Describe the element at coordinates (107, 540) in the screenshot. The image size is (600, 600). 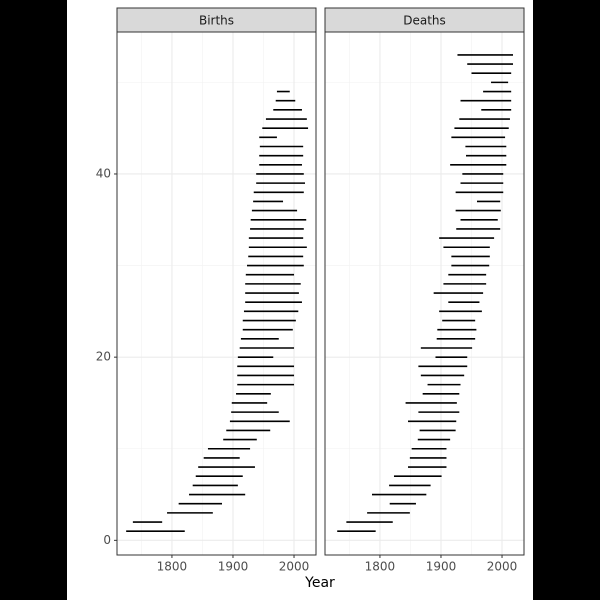
I see `y-tick-label: 0` at that location.